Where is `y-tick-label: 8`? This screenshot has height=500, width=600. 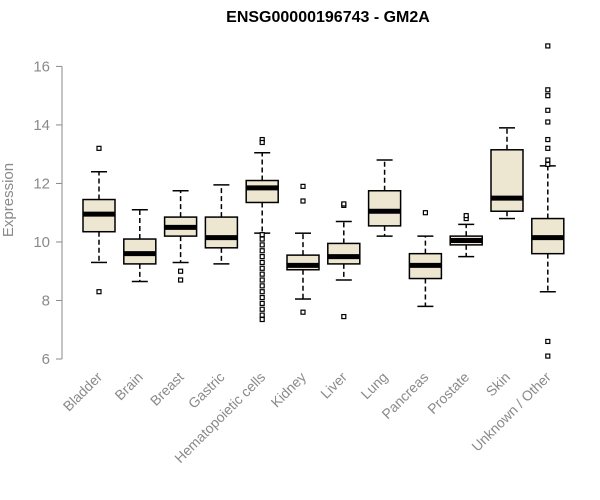 y-tick-label: 8 is located at coordinates (46, 300).